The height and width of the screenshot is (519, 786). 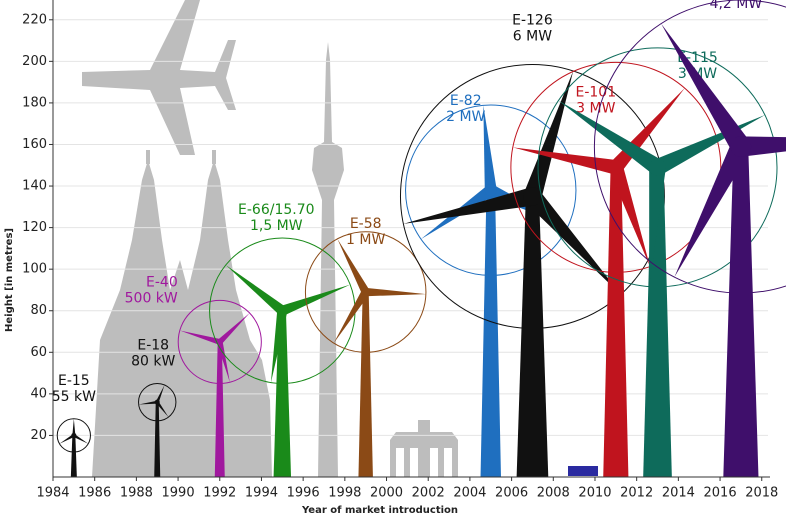 I want to click on y-tick-label: 80, so click(x=38, y=310).